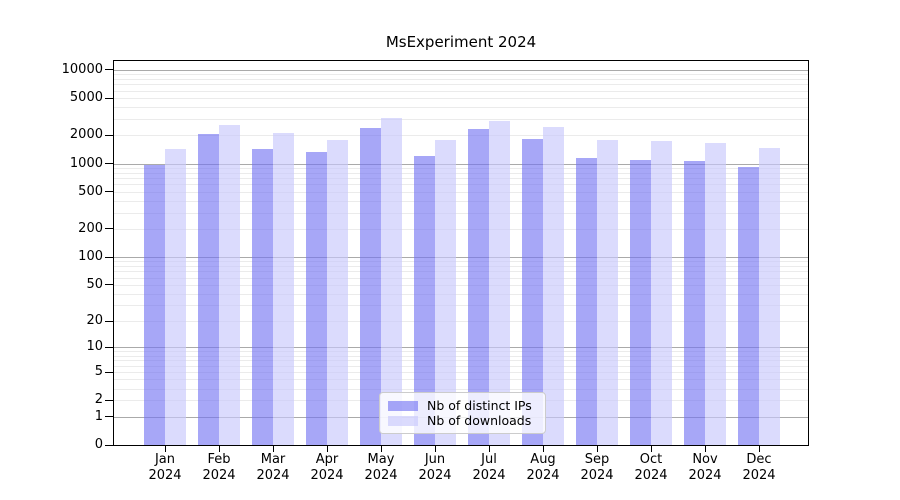 This screenshot has height=500, width=900. I want to click on x-tick-month: Dec, so click(759, 459).